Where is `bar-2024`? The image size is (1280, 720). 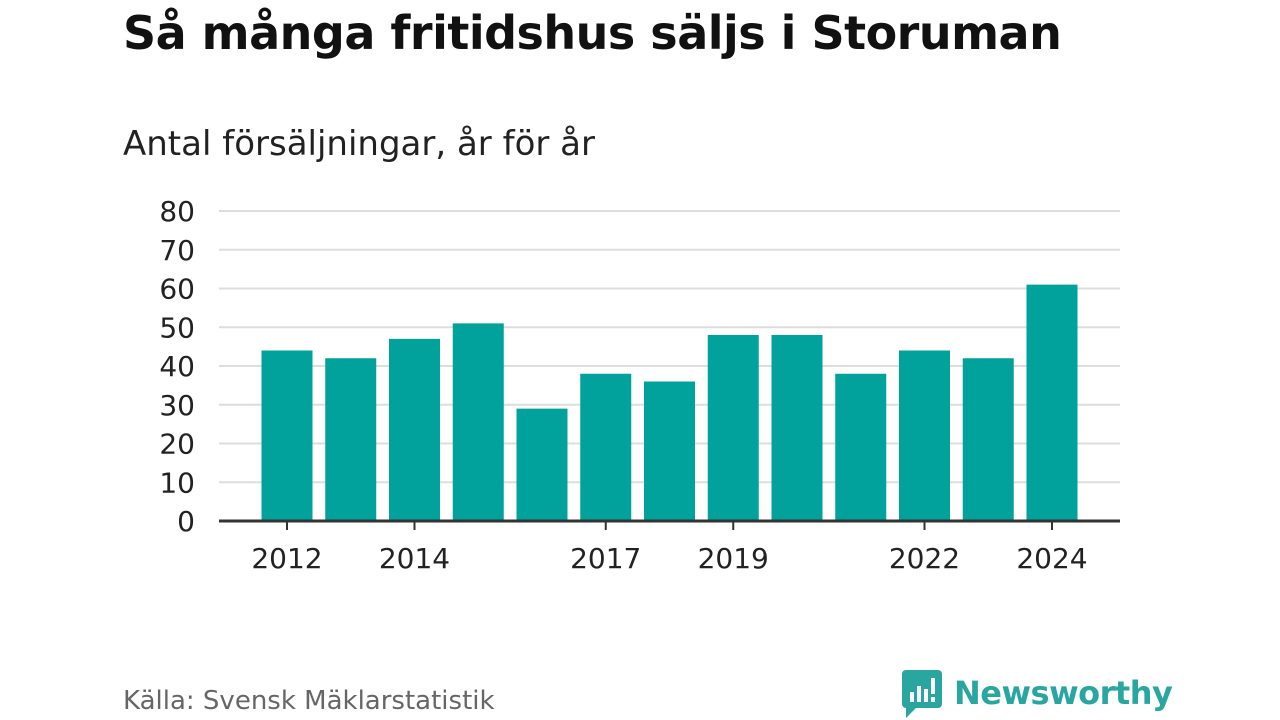 bar-2024 is located at coordinates (1052, 402).